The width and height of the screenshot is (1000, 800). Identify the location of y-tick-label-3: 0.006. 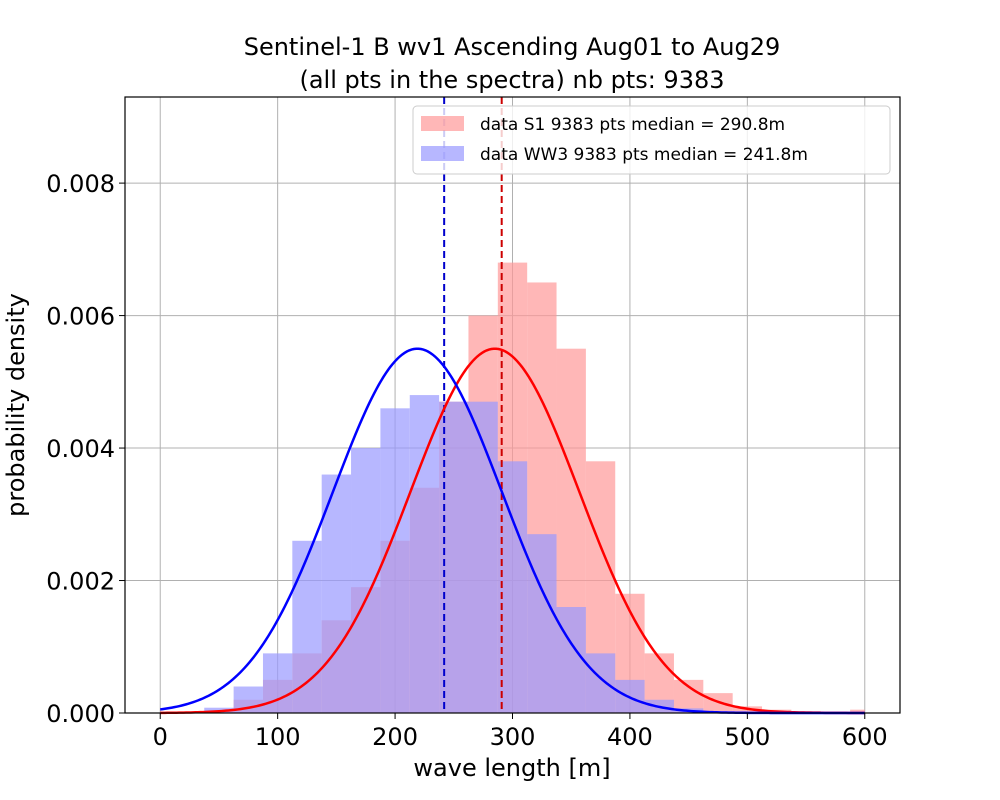
(80, 317).